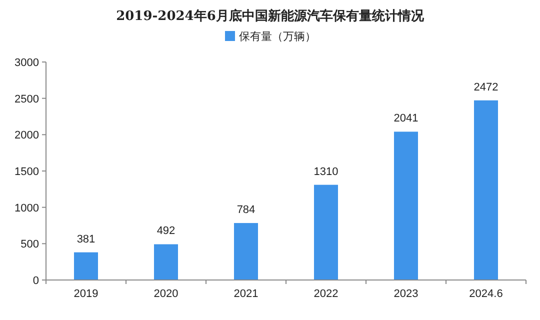  I want to click on legend-label: 保有量（万辆）, so click(277, 37).